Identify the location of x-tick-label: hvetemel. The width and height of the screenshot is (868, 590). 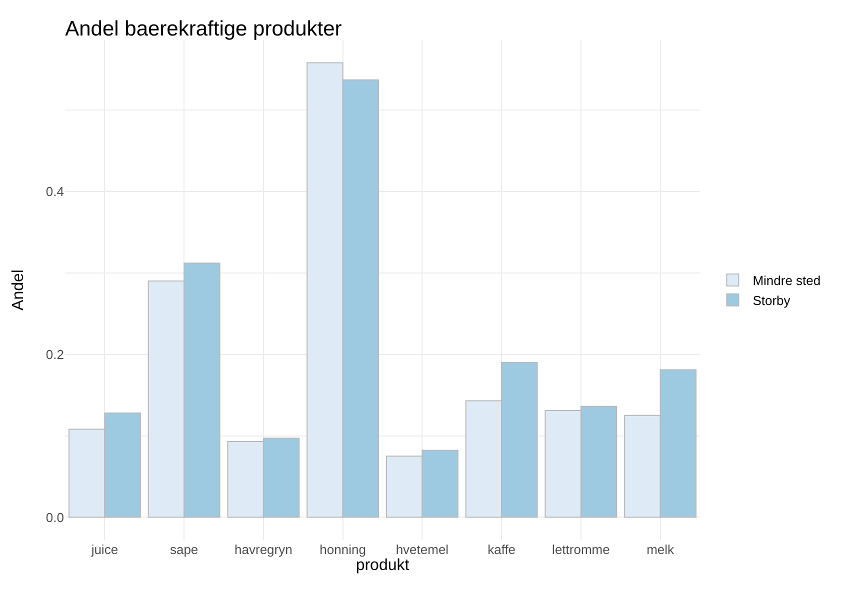
(422, 549).